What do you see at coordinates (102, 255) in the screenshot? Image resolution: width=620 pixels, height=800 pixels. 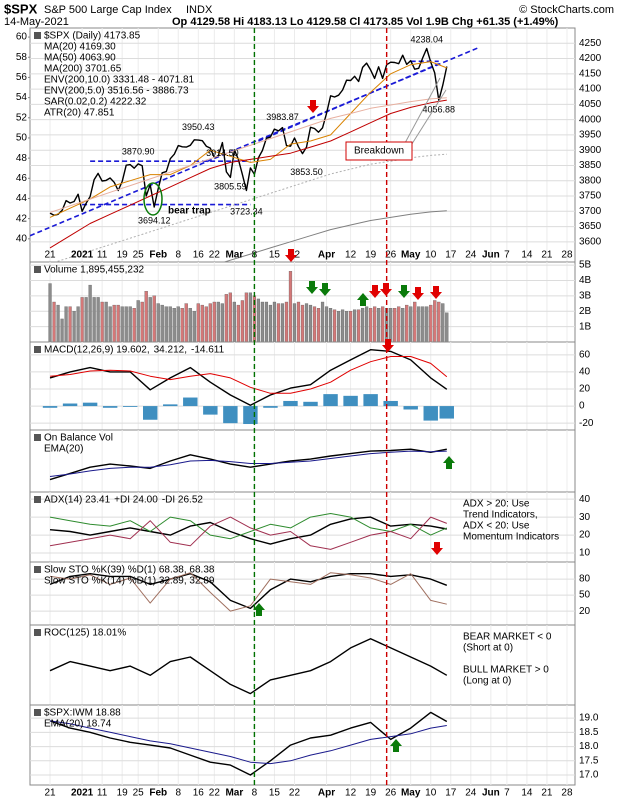 I see `x-tick-label: 11` at bounding box center [102, 255].